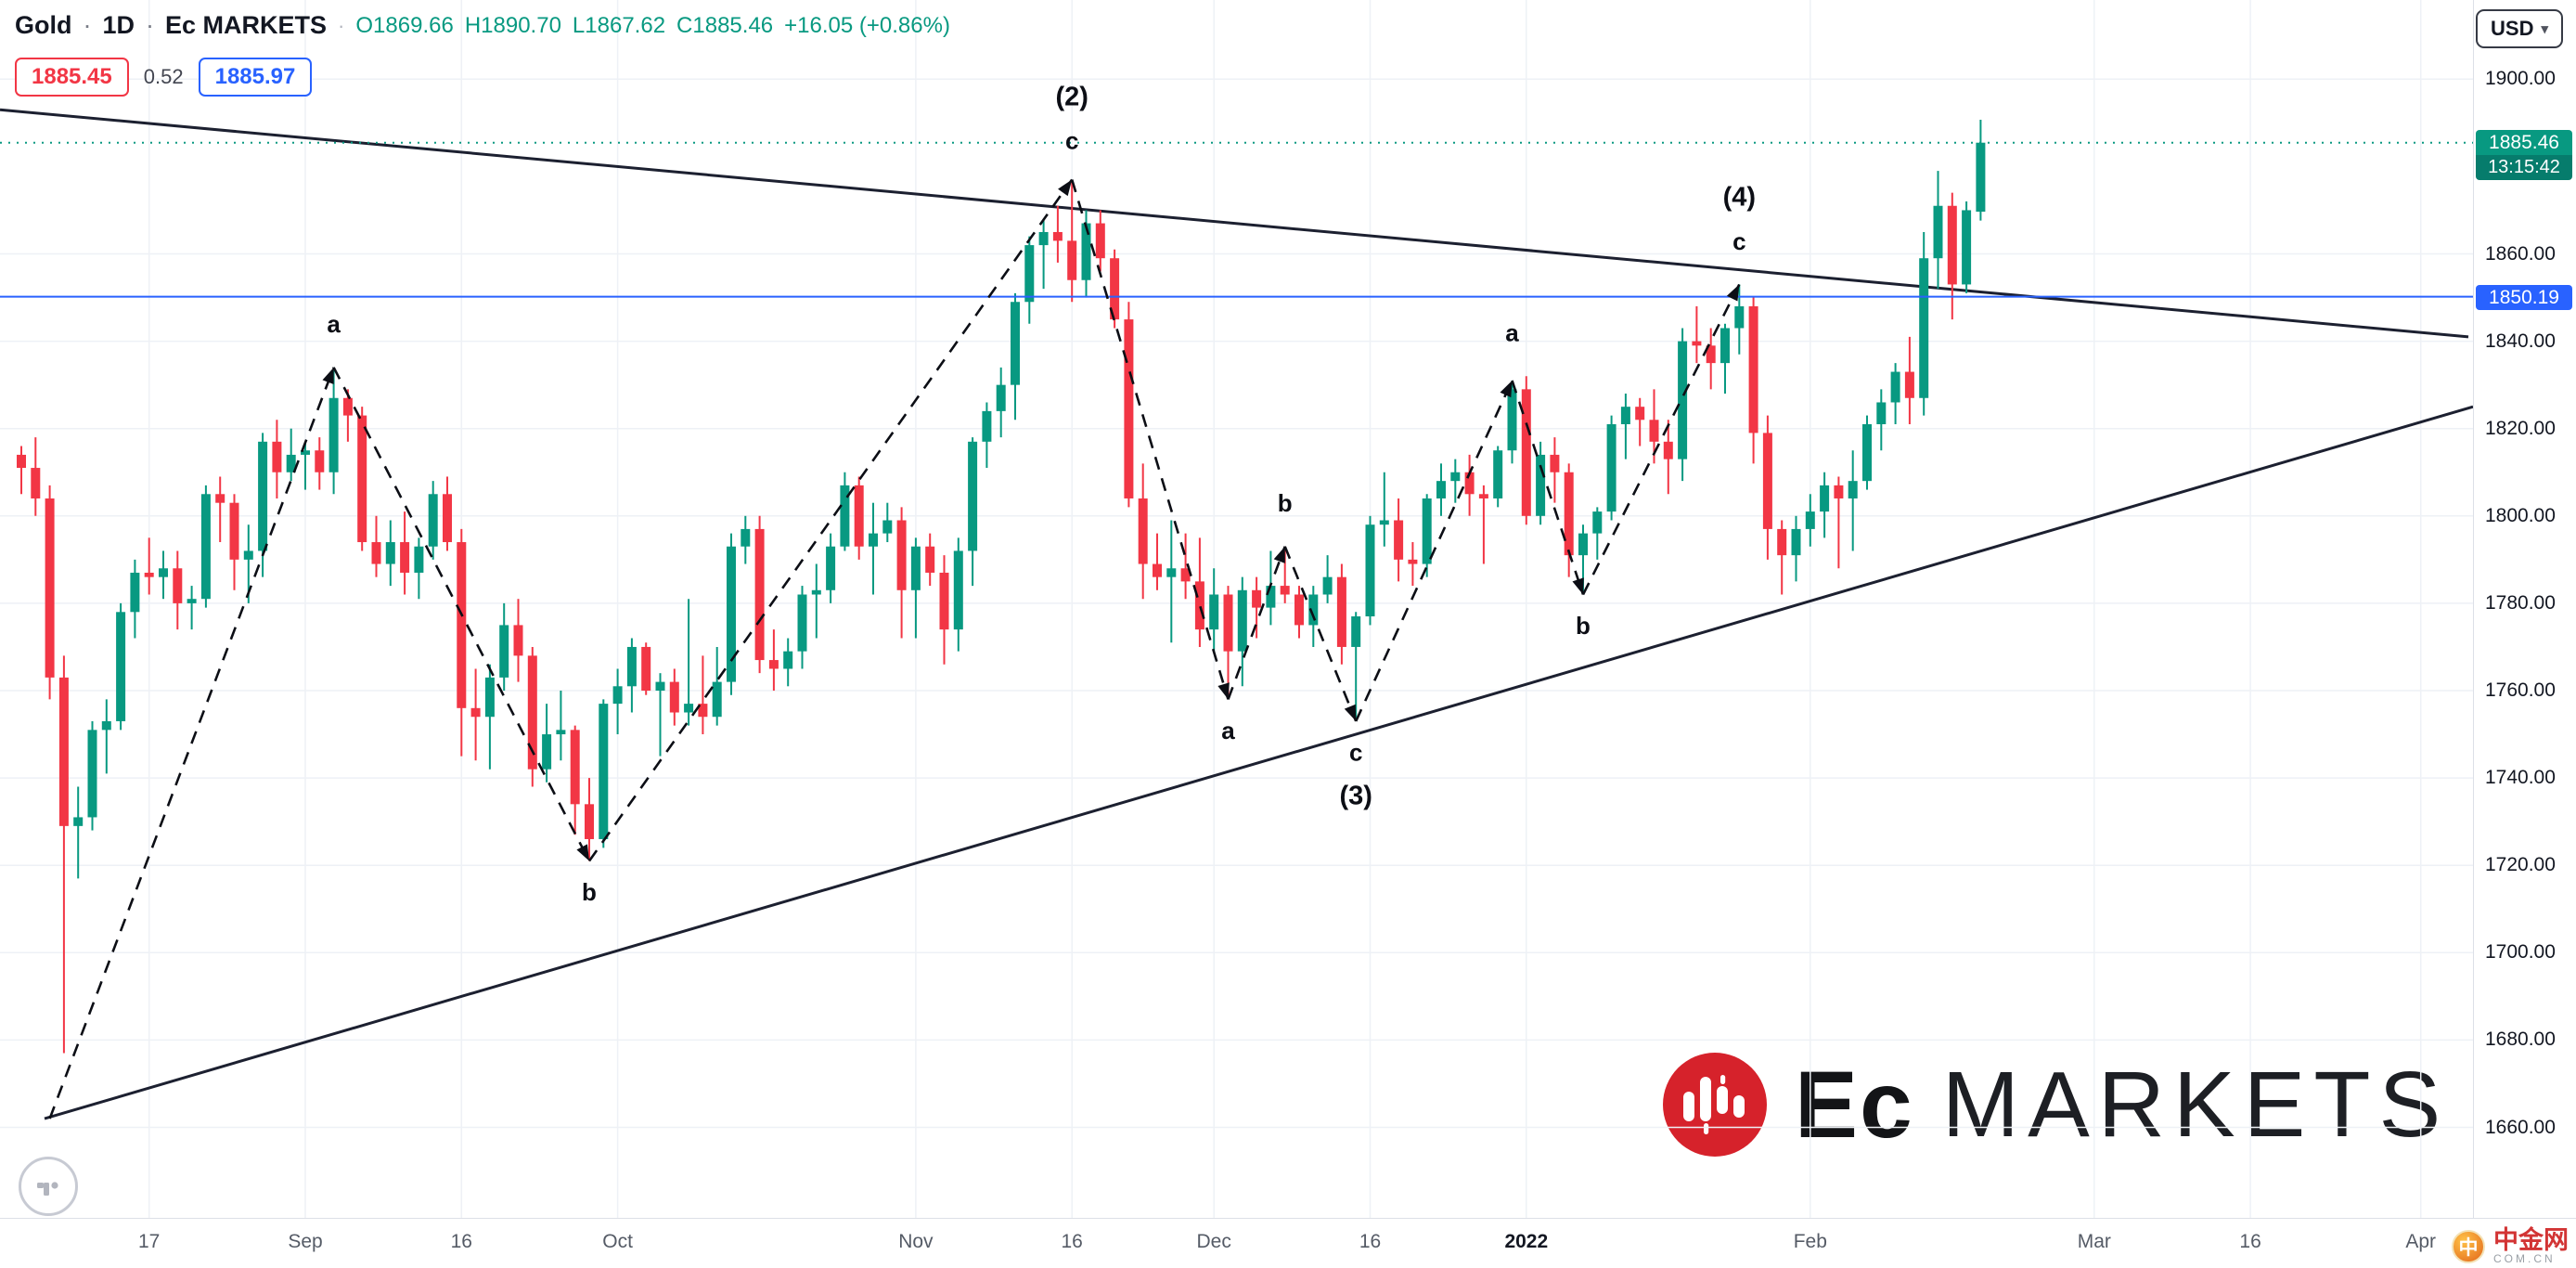 Image resolution: width=2576 pixels, height=1268 pixels. What do you see at coordinates (149, 1241) in the screenshot?
I see `time-axis-label: 17` at bounding box center [149, 1241].